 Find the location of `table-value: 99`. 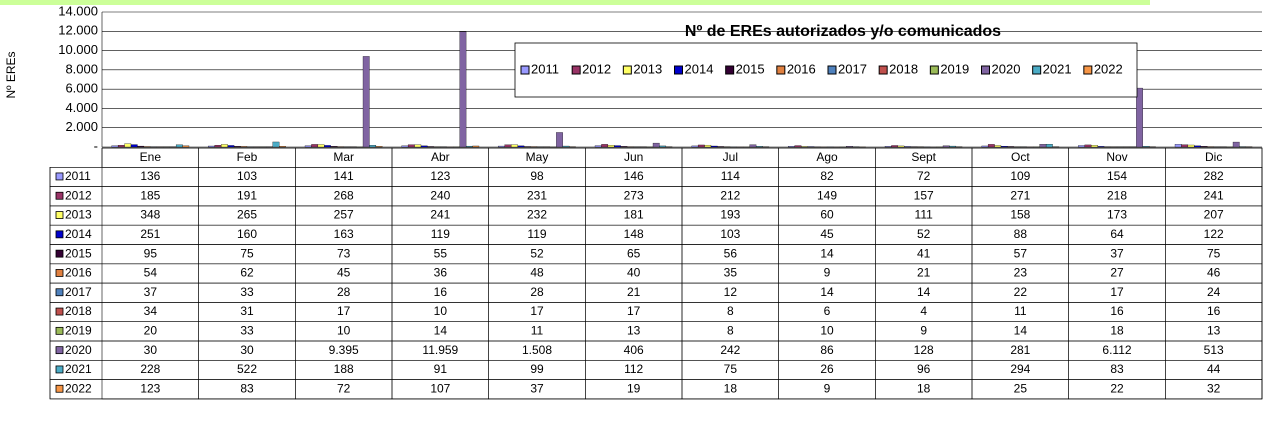

table-value: 99 is located at coordinates (537, 369).